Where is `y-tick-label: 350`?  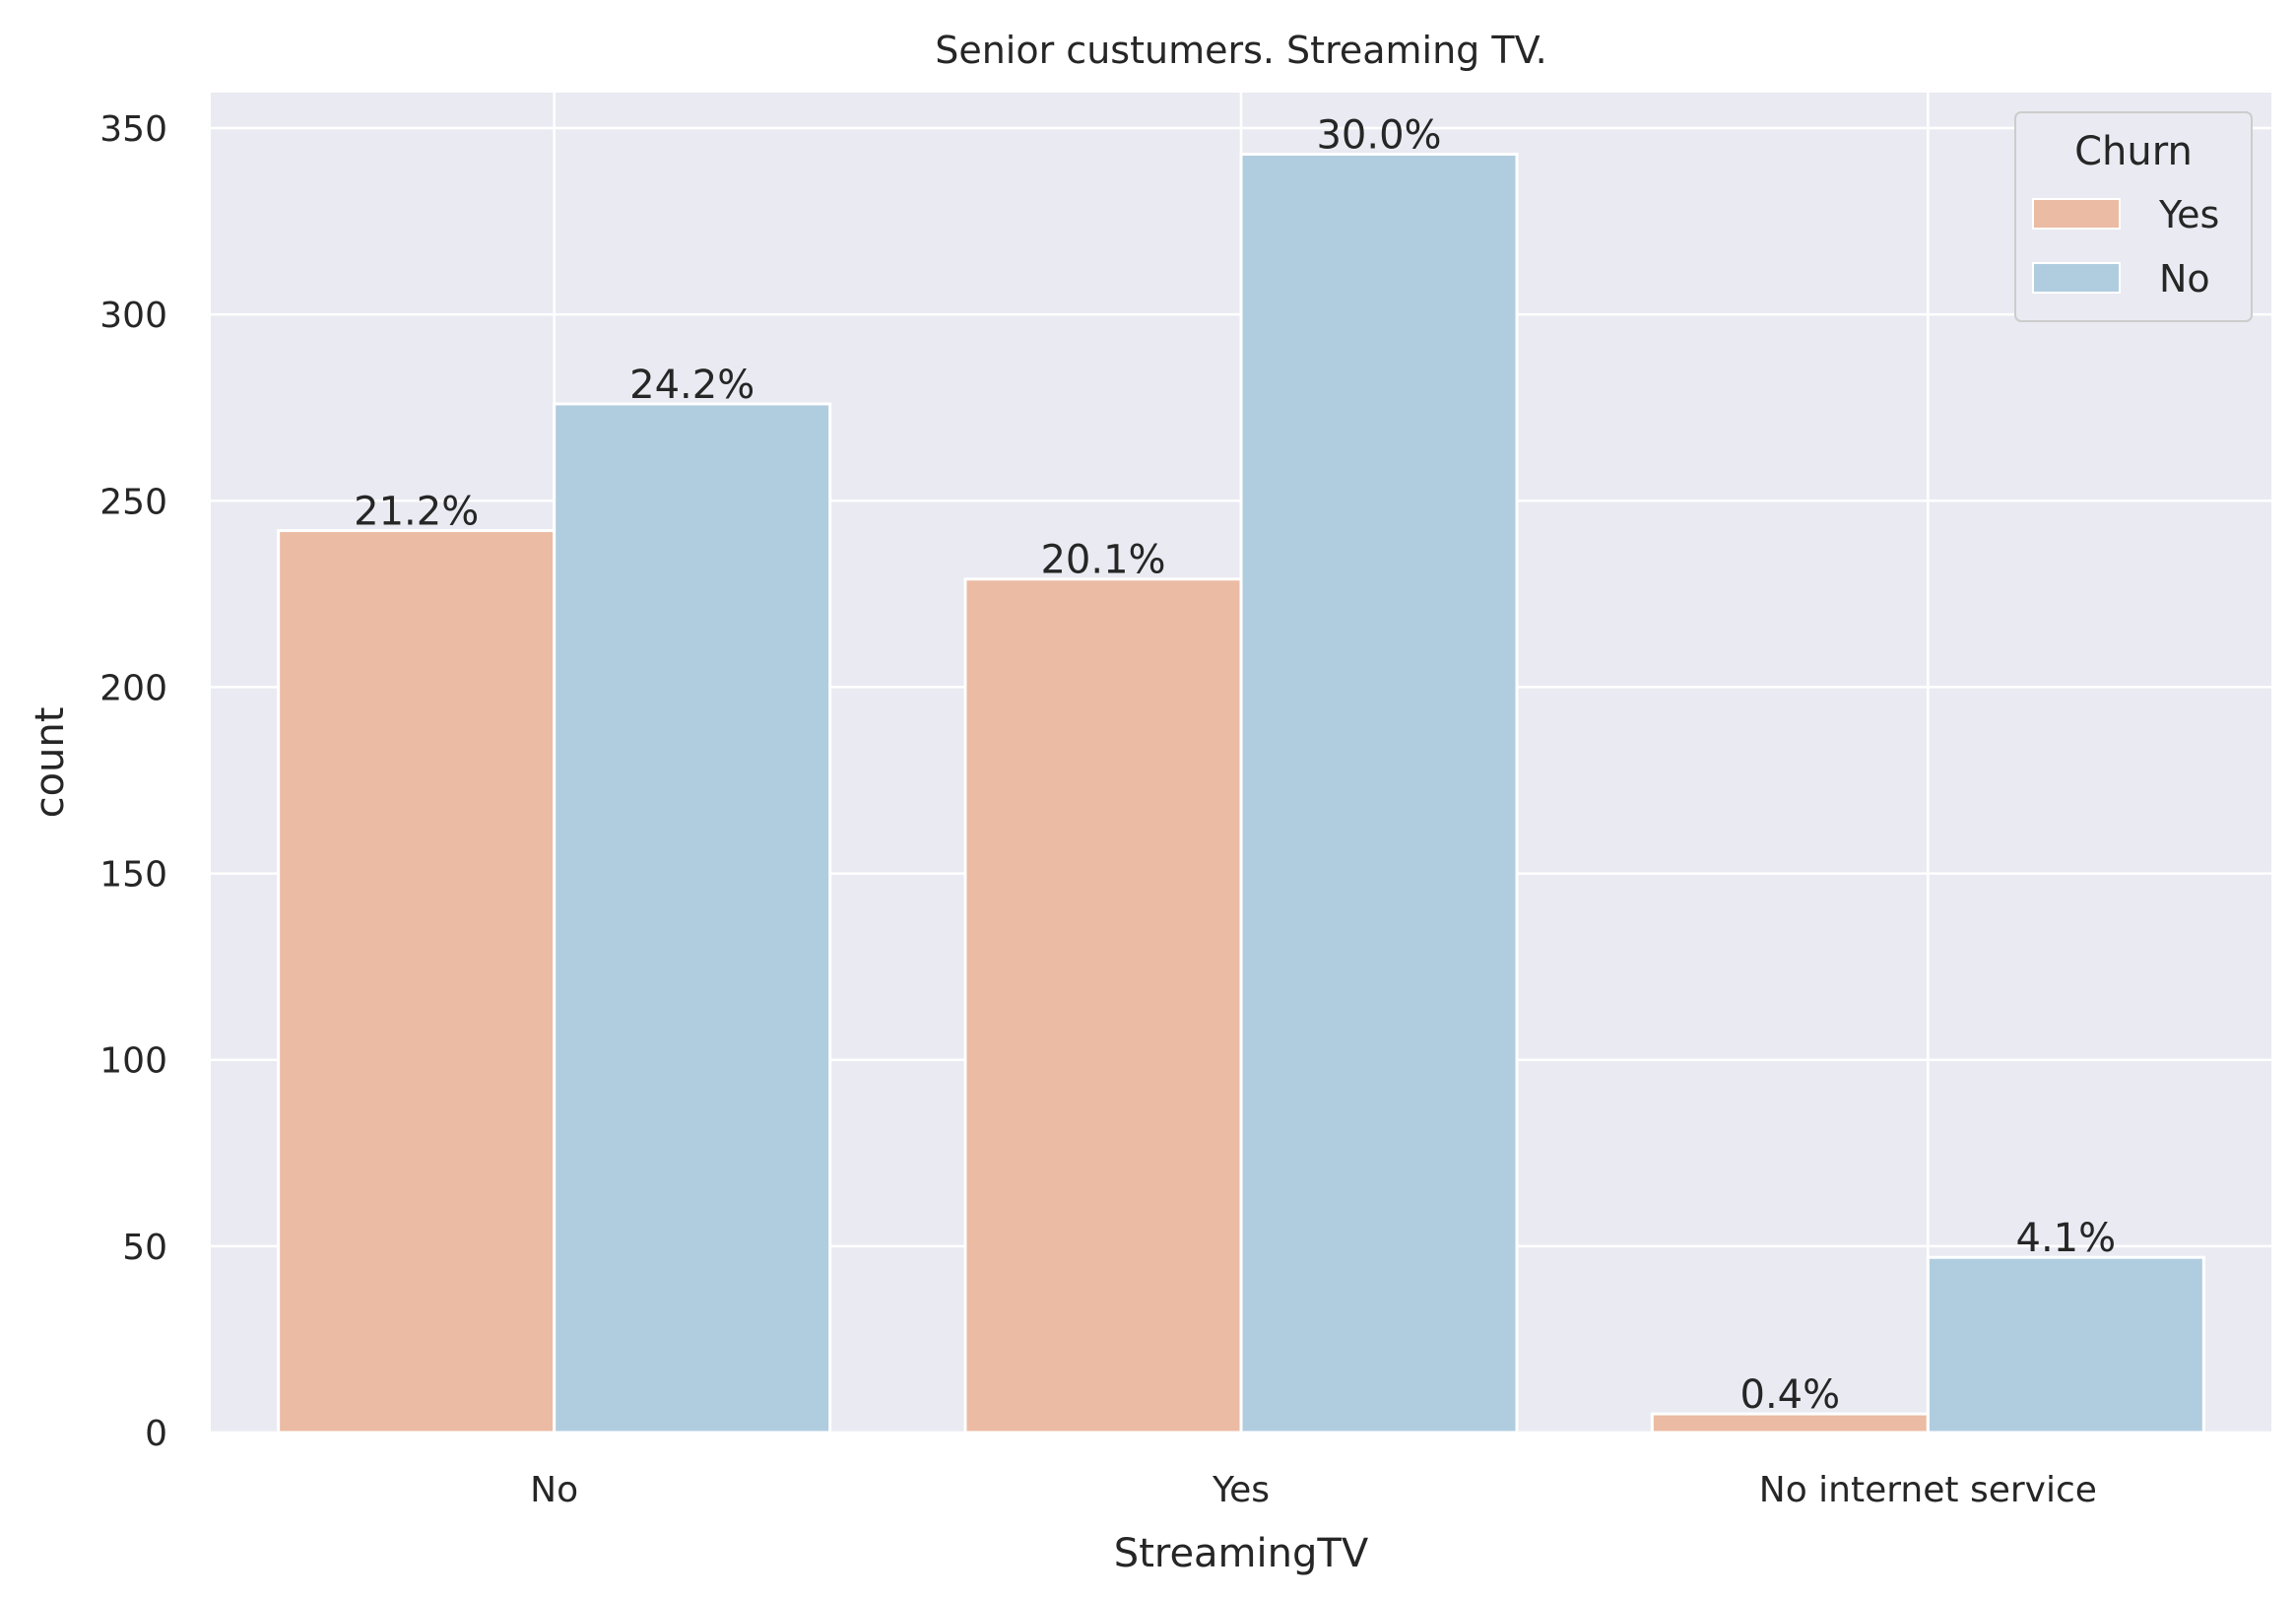
y-tick-label: 350 is located at coordinates (133, 129).